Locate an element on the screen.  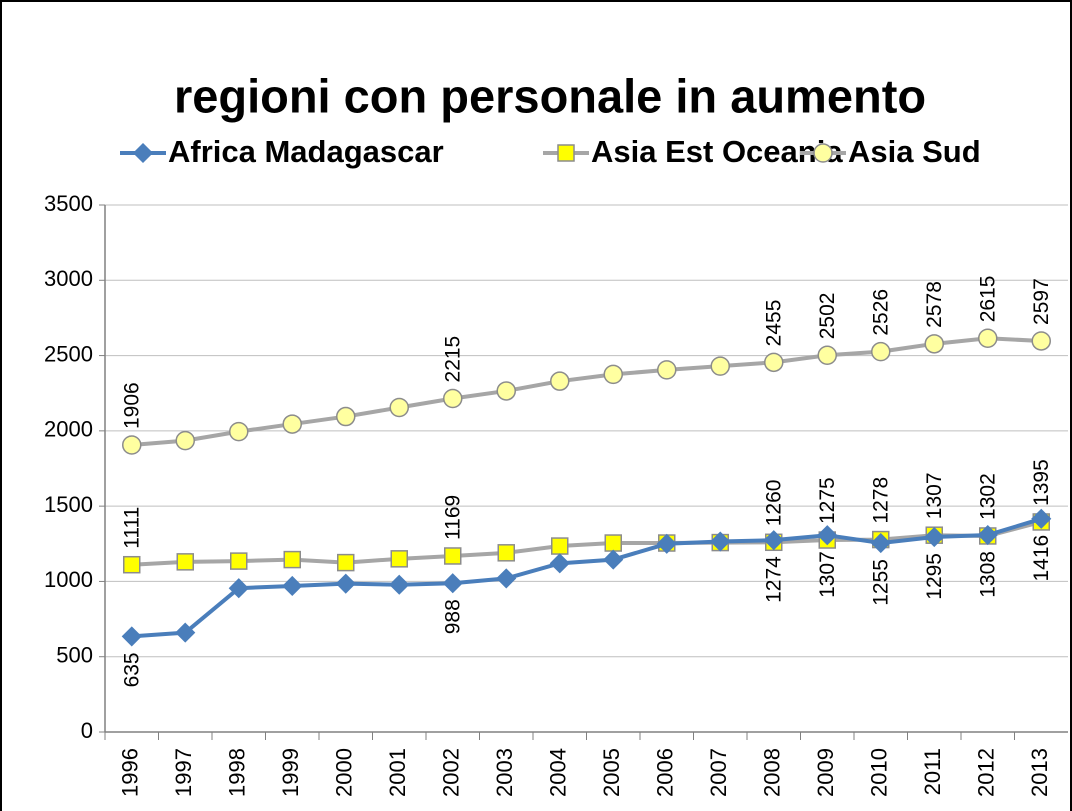
data-label: 1416 is located at coordinates (1041, 558).